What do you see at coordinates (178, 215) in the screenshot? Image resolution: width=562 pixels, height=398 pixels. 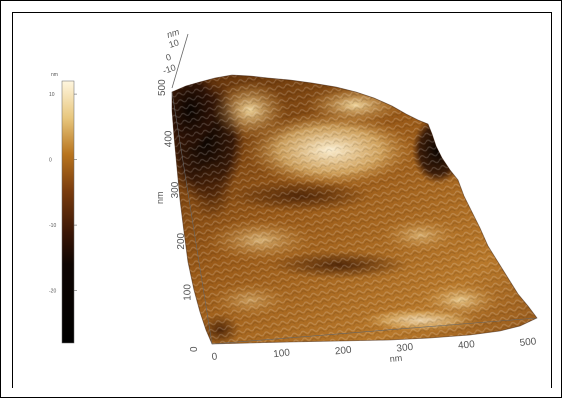 I see `y-axis-ticks: 0 100 200 300 400 500` at bounding box center [178, 215].